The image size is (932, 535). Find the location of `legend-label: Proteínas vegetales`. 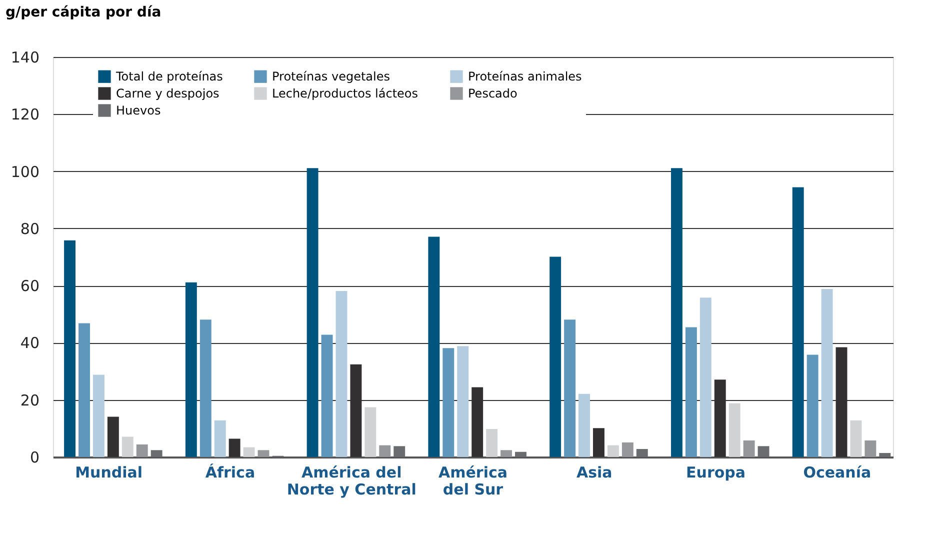

legend-label: Proteínas vegetales is located at coordinates (331, 77).